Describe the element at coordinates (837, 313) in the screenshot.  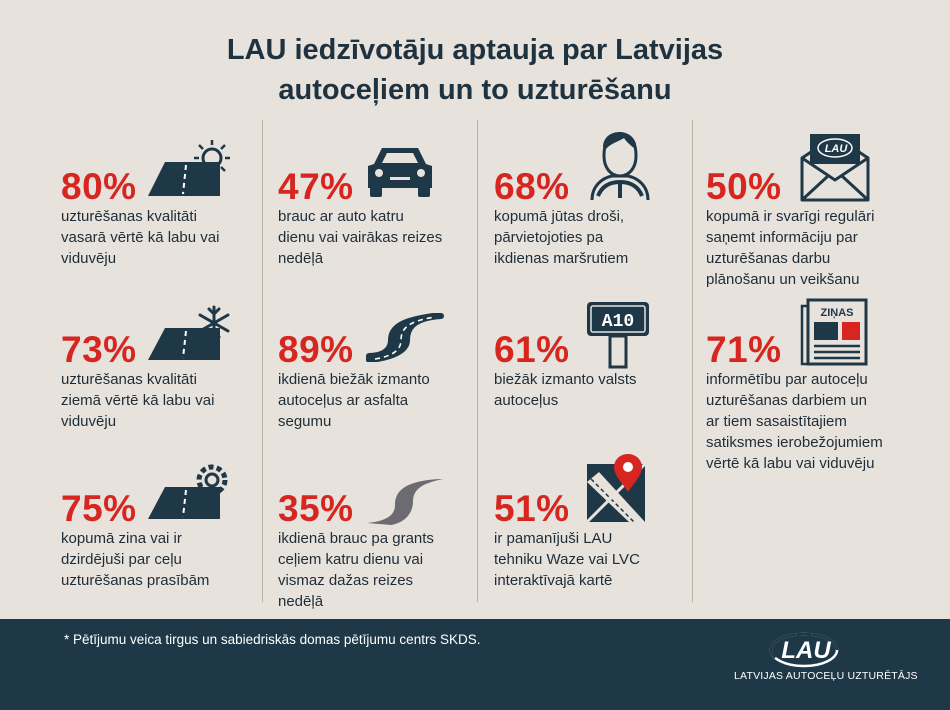
I see `news-label: ZIŅAS` at that location.